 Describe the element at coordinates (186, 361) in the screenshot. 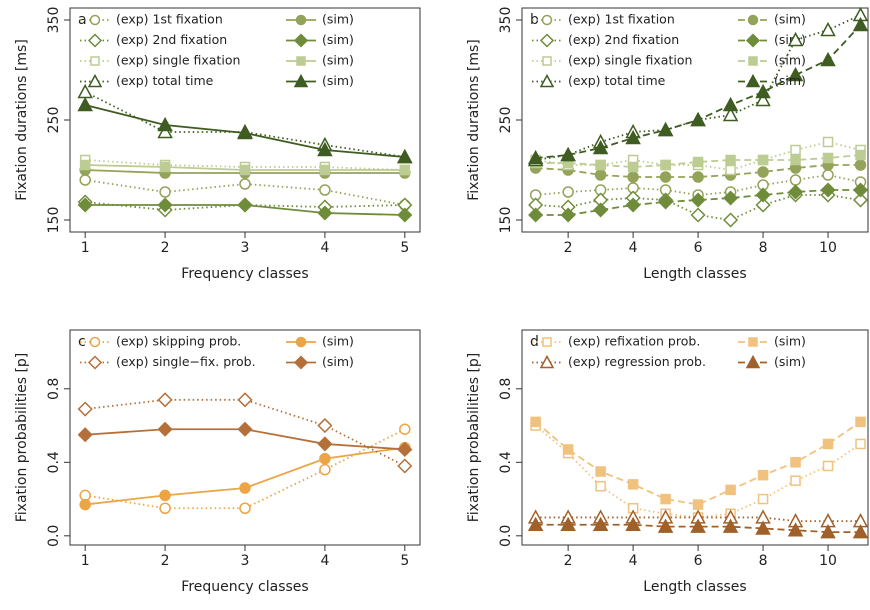

I see `legend-label: (exp) single−fix. prob.` at that location.